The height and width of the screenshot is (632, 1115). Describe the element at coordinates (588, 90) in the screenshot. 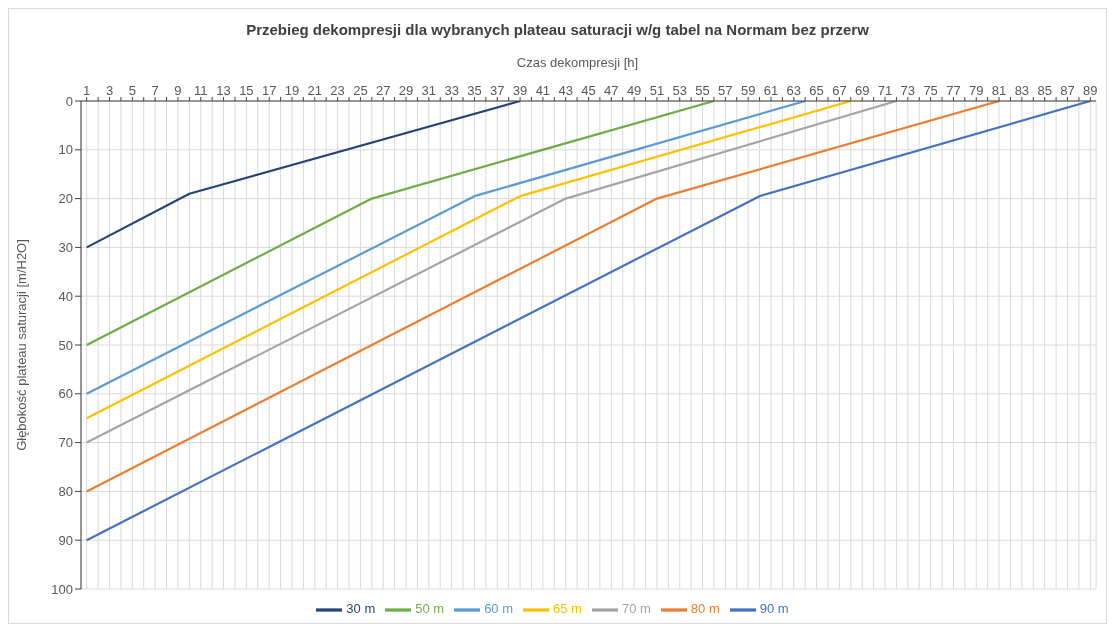

I see `x-tick-label: 45` at that location.